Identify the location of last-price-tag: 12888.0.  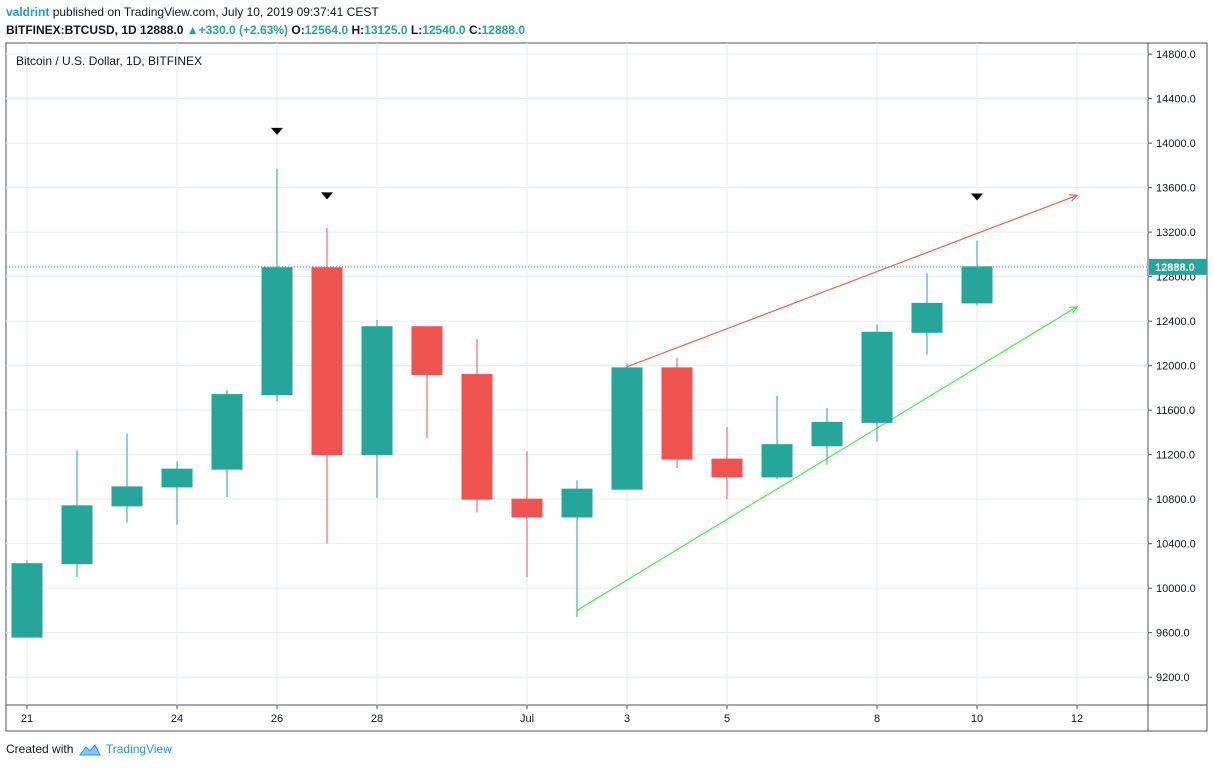
(1178, 266).